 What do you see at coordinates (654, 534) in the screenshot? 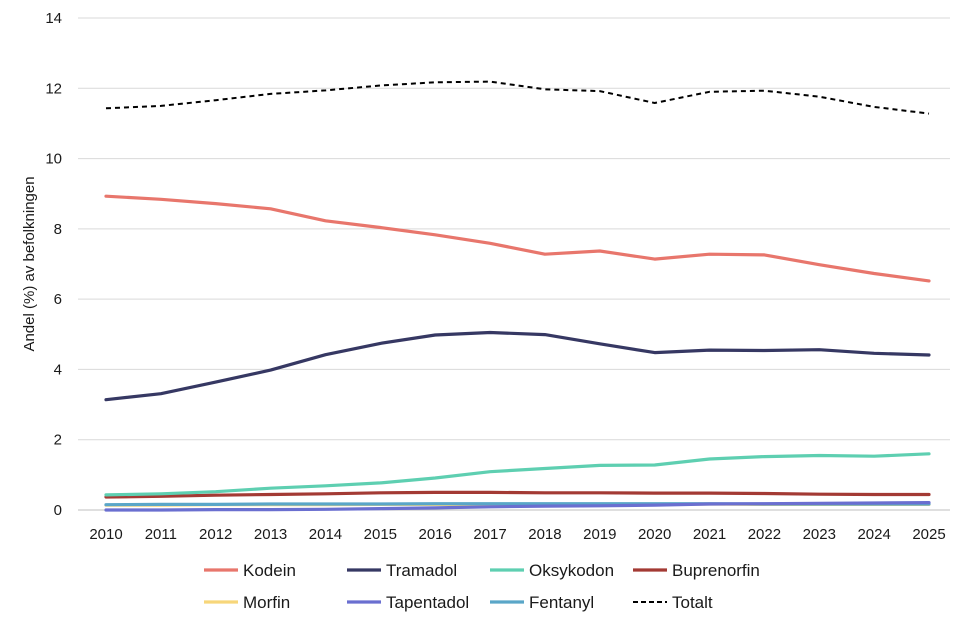
I see `x-tick-label: 2020` at bounding box center [654, 534].